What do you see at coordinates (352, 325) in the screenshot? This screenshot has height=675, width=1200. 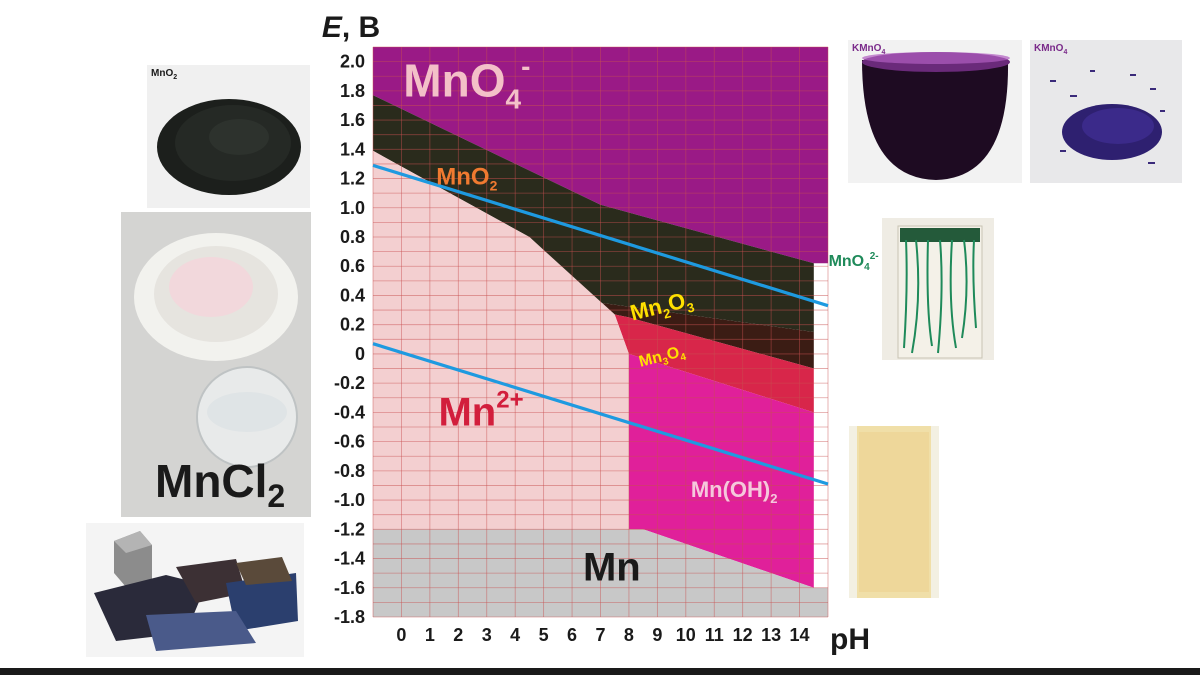 I see `y-tick-label: 0.2` at bounding box center [352, 325].